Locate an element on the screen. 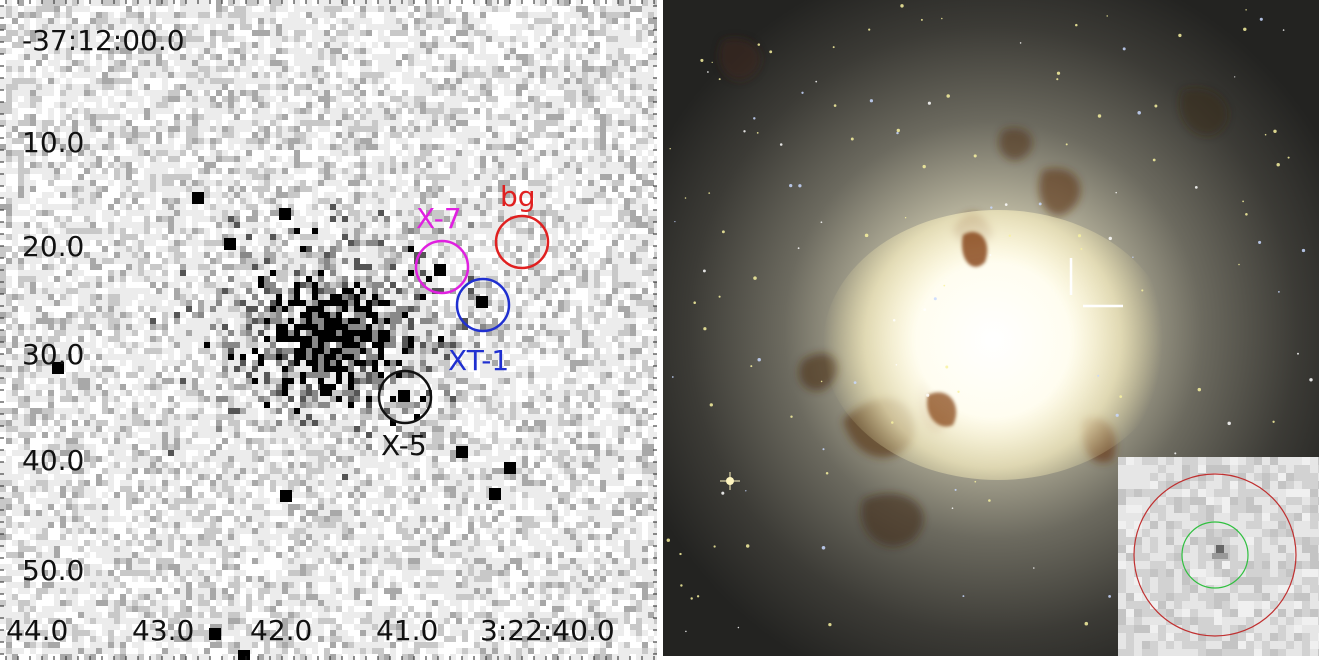 This screenshot has height=660, width=1325. bright-star is located at coordinates (730, 481).